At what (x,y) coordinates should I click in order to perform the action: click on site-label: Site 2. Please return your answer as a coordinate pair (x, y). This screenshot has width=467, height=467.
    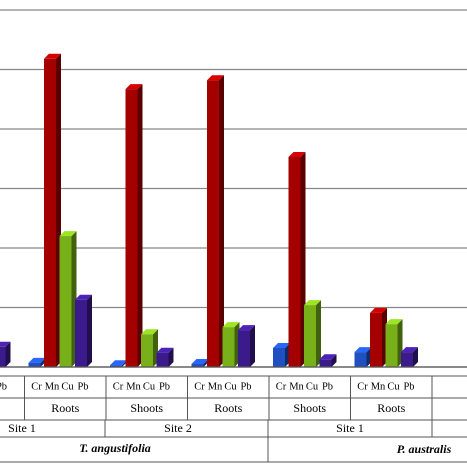
    Looking at the image, I should click on (178, 428).